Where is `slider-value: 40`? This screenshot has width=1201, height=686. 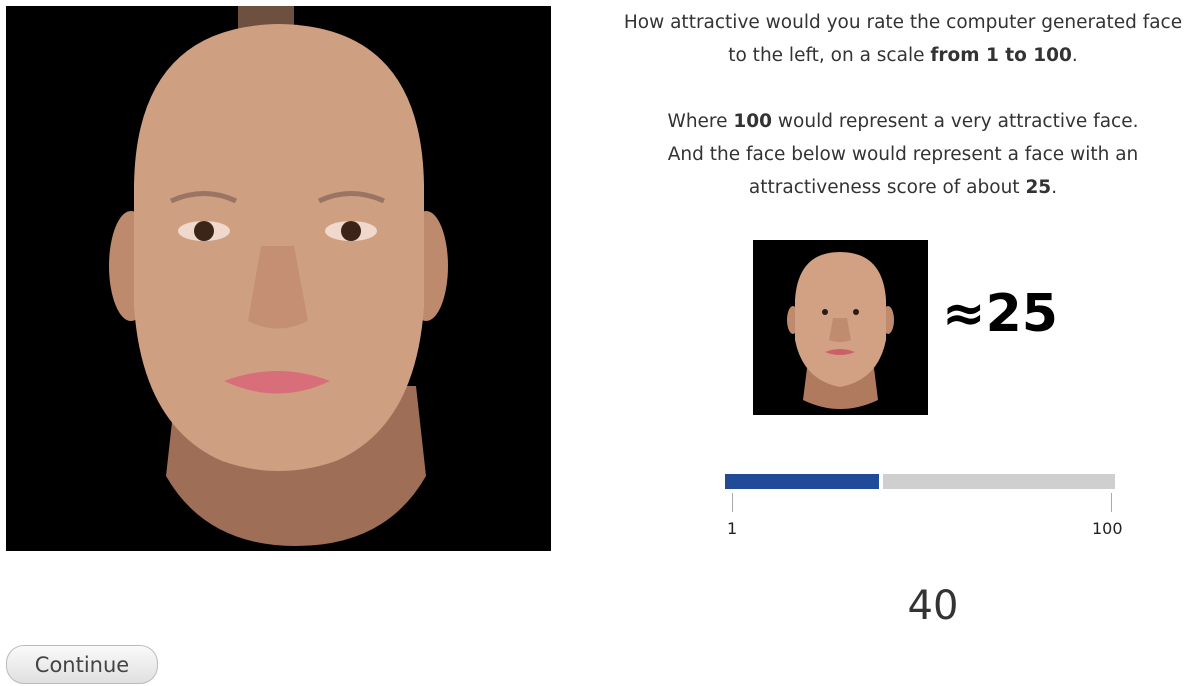
slider-value: 40 is located at coordinates (933, 606).